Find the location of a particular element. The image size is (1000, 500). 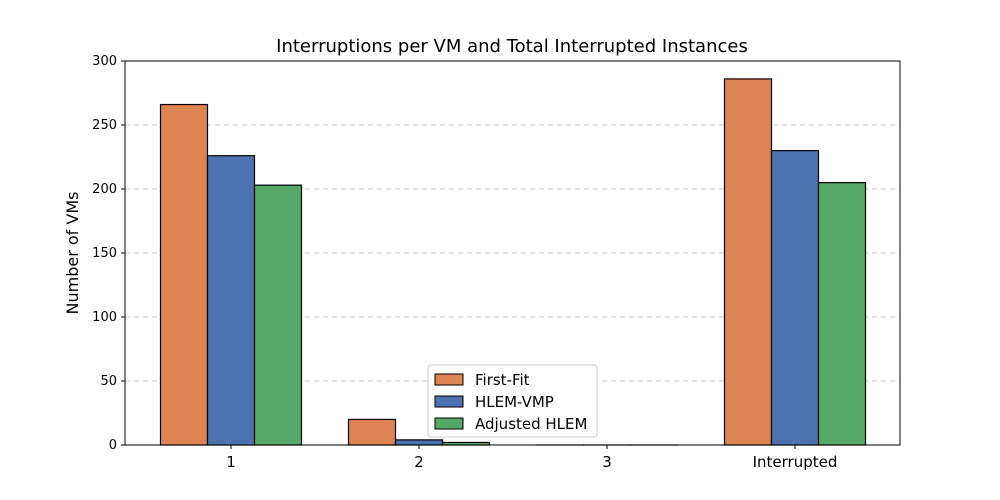

legend: First-Fit HLEM-VMP Adjusted HLEM is located at coordinates (512, 401).